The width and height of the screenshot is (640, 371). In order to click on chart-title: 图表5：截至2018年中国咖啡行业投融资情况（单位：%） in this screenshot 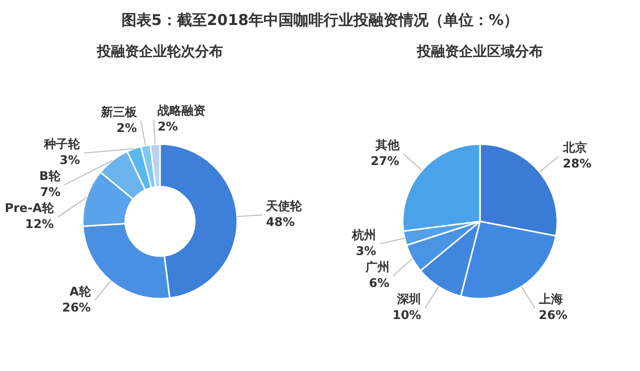, I will do `click(320, 20)`.